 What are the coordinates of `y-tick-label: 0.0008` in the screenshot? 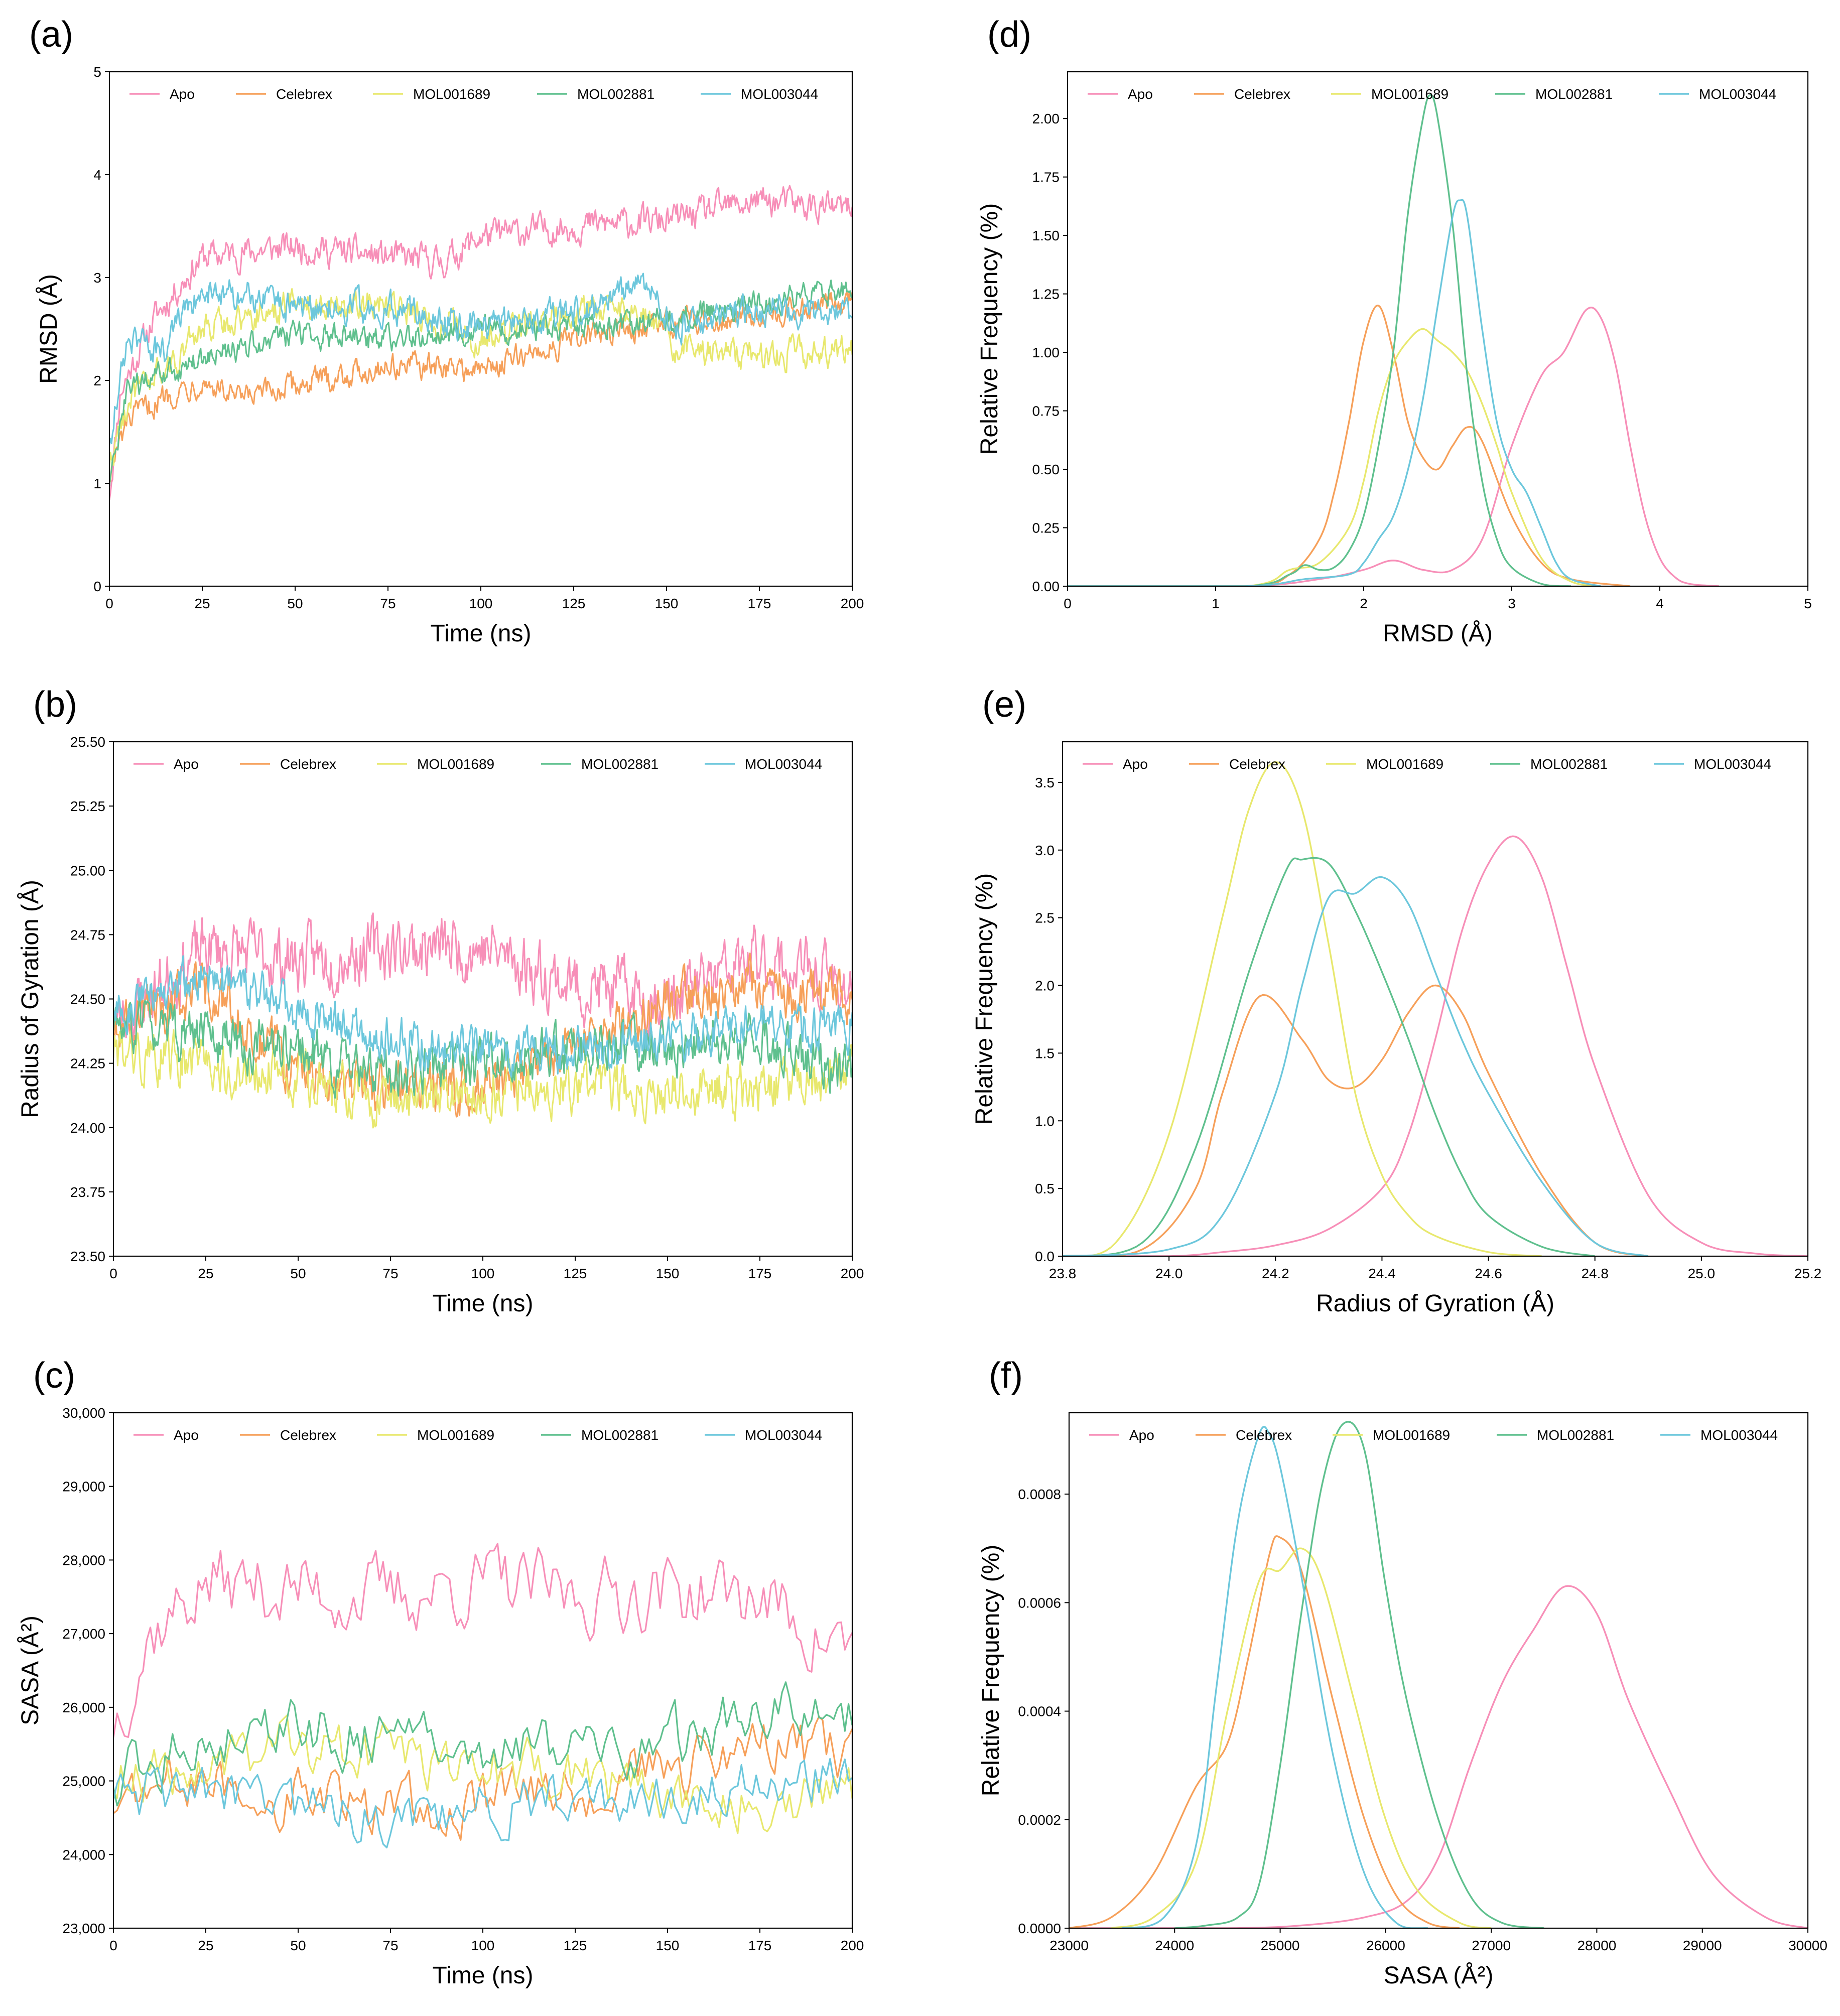 It's located at (1039, 1494).